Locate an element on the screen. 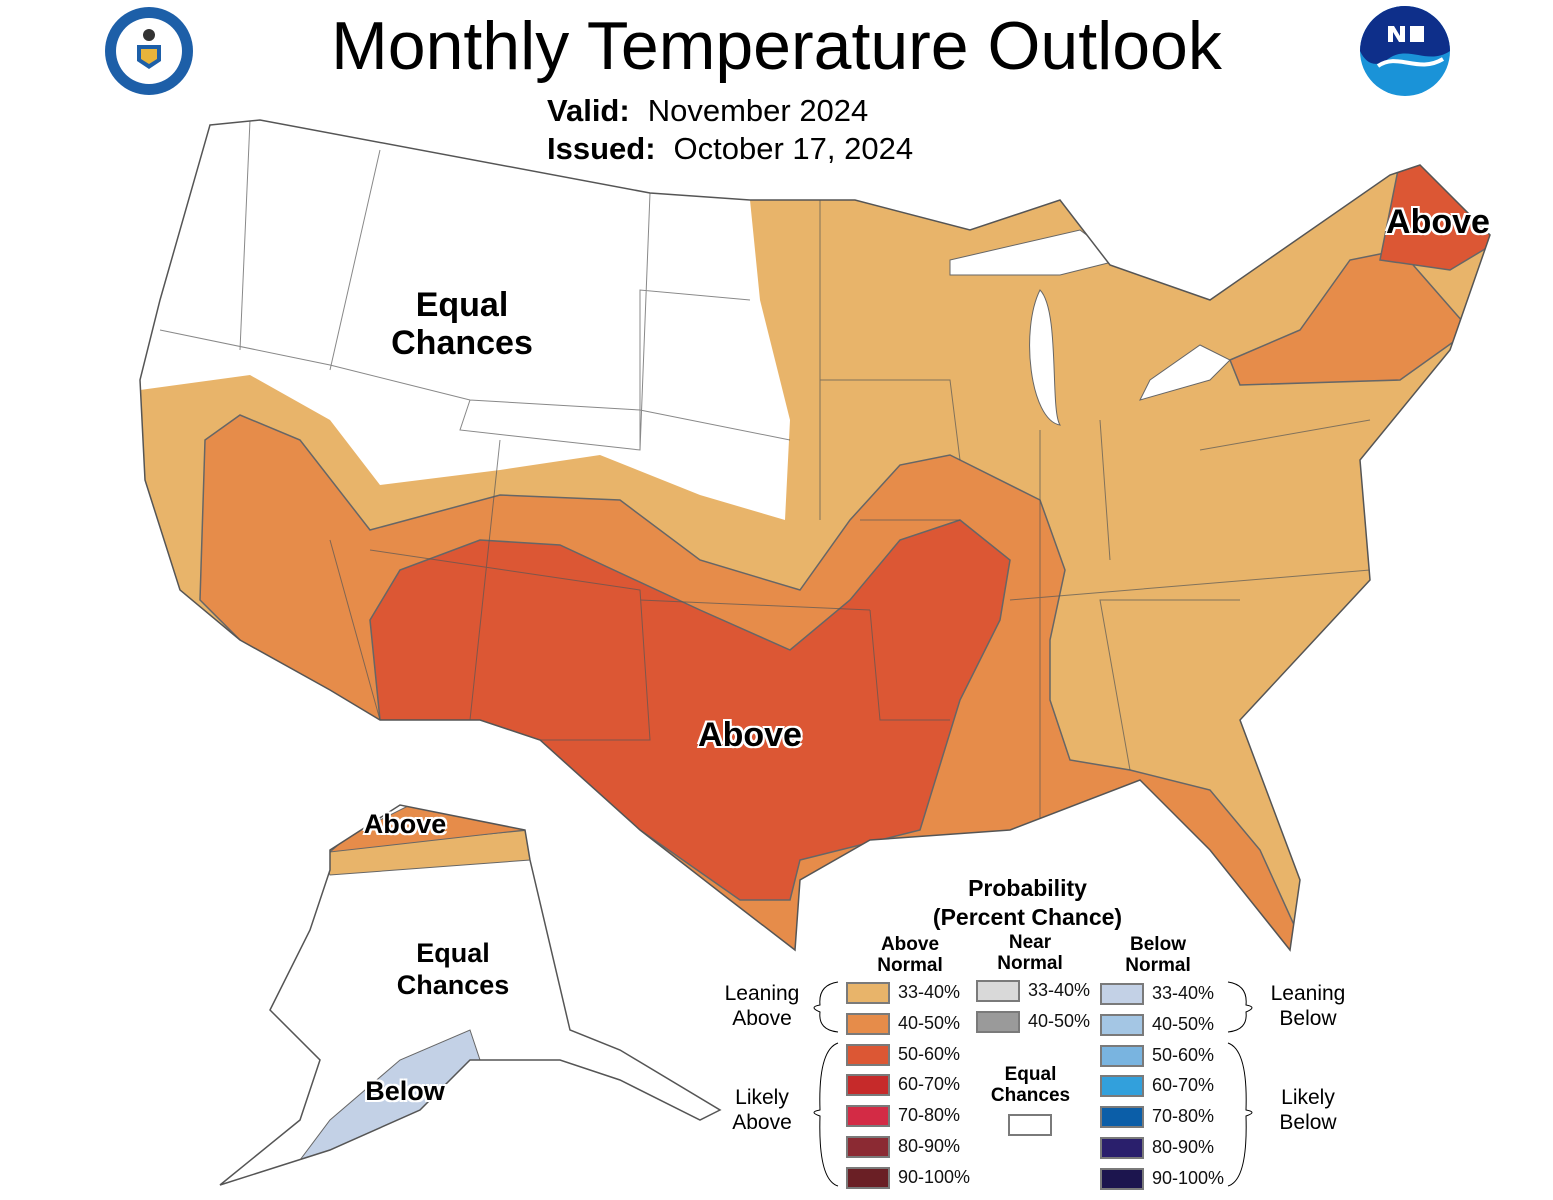 This screenshot has width=1553, height=1200. legend-label-near-1: 40-50% is located at coordinates (1059, 1021).